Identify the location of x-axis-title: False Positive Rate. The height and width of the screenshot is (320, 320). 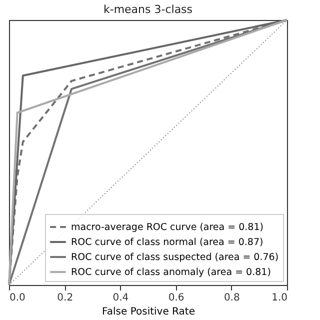
(148, 312).